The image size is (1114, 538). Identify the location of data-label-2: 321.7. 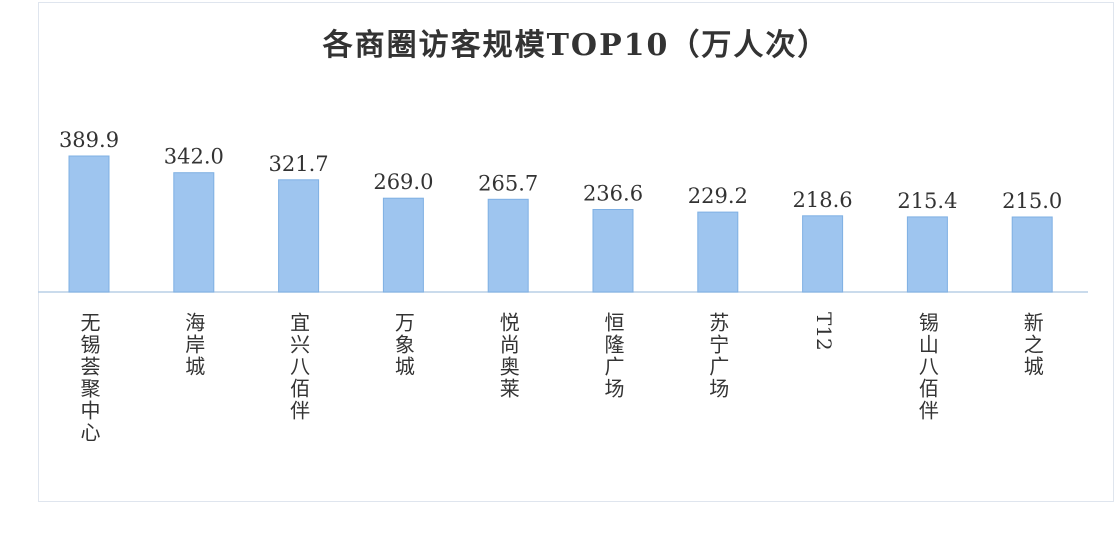
(299, 164).